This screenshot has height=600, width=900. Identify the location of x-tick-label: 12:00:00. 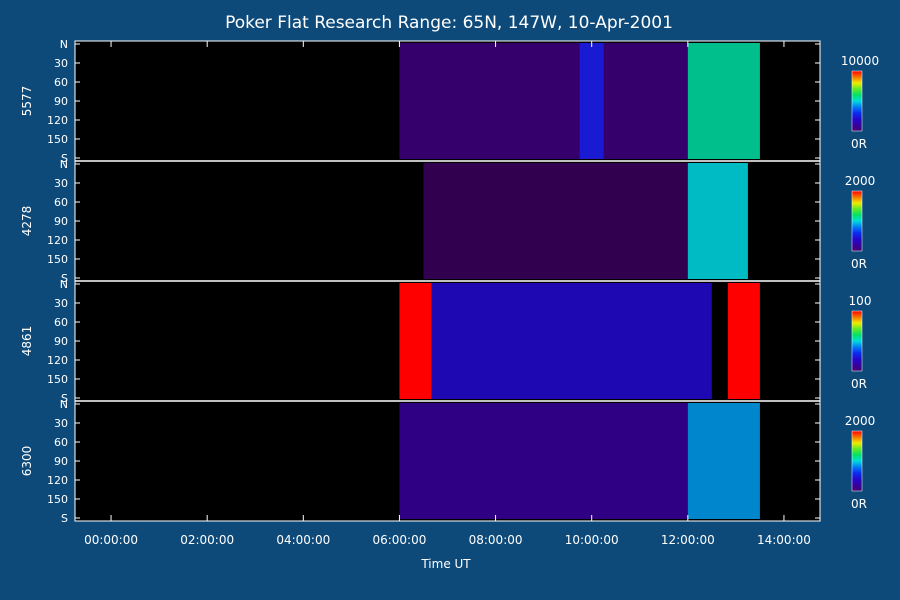
(688, 540).